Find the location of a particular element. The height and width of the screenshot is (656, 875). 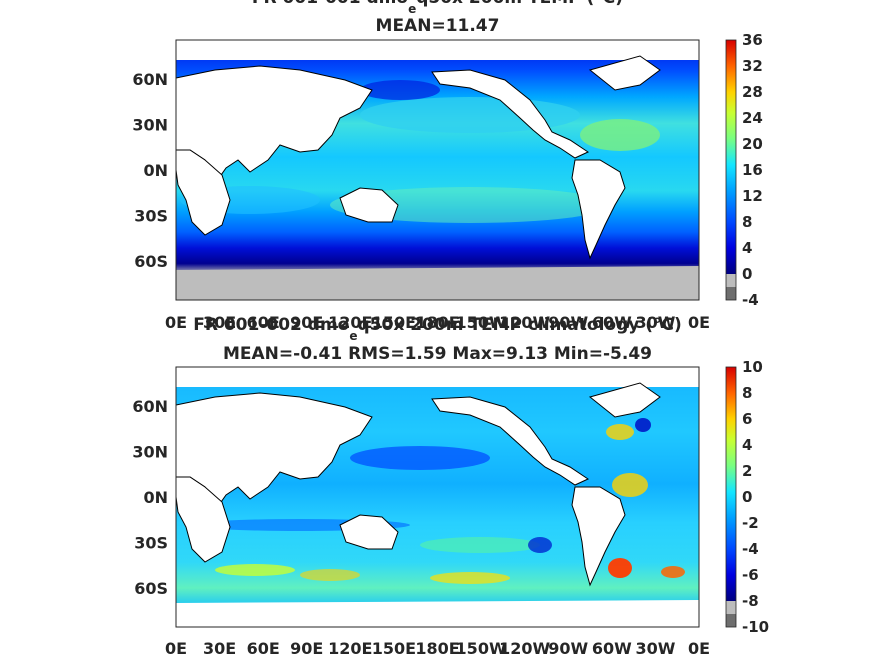

colorbar-tick-label: 28 is located at coordinates (752, 92).